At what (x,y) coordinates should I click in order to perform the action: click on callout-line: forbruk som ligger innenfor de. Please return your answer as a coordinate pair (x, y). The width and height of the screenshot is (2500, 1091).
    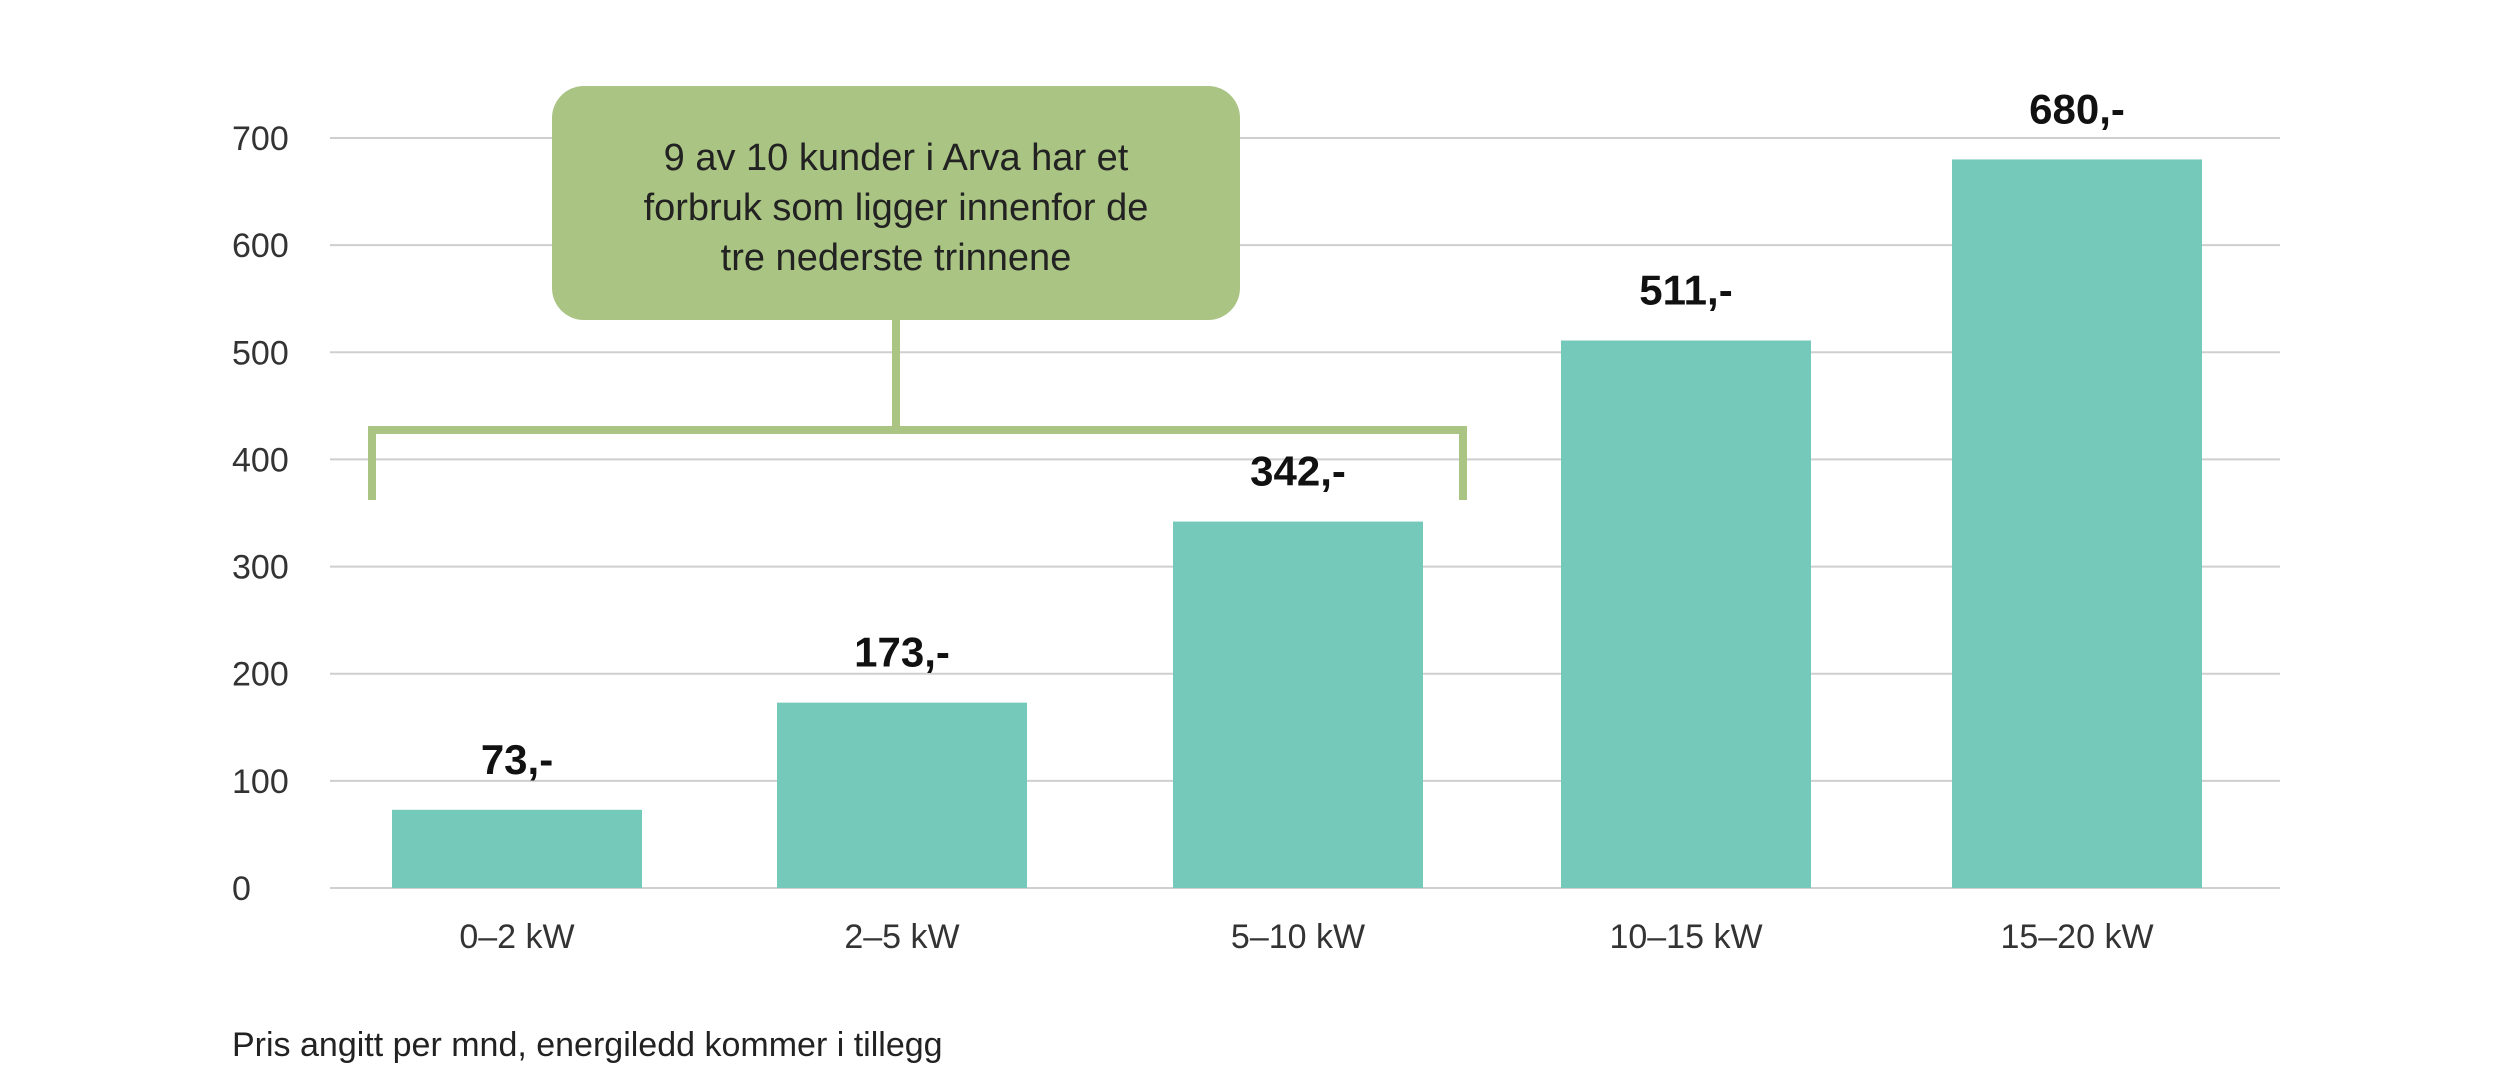
    Looking at the image, I should click on (896, 208).